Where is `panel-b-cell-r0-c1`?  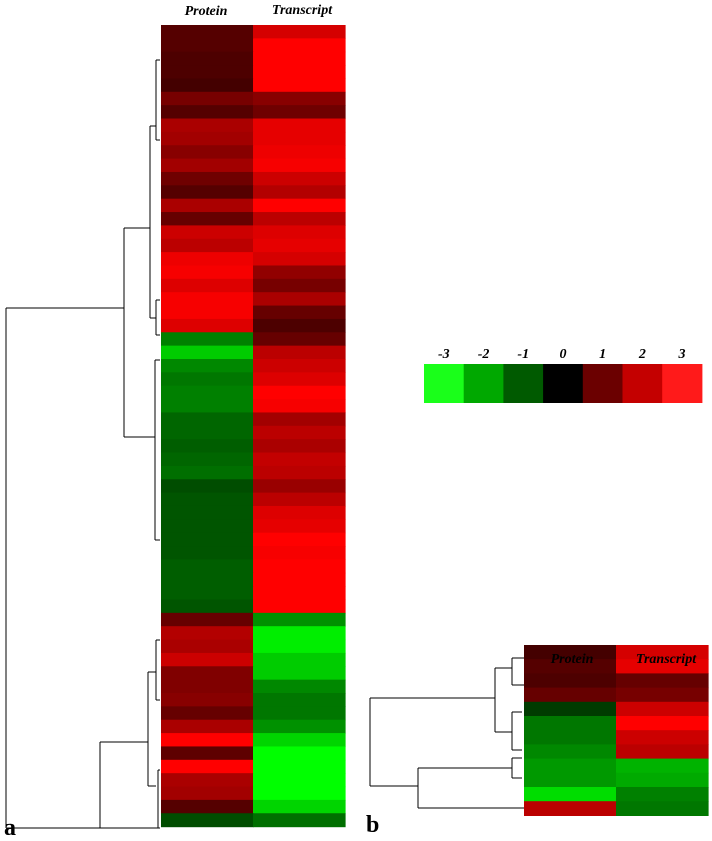 panel-b-cell-r0-c1 is located at coordinates (662, 652).